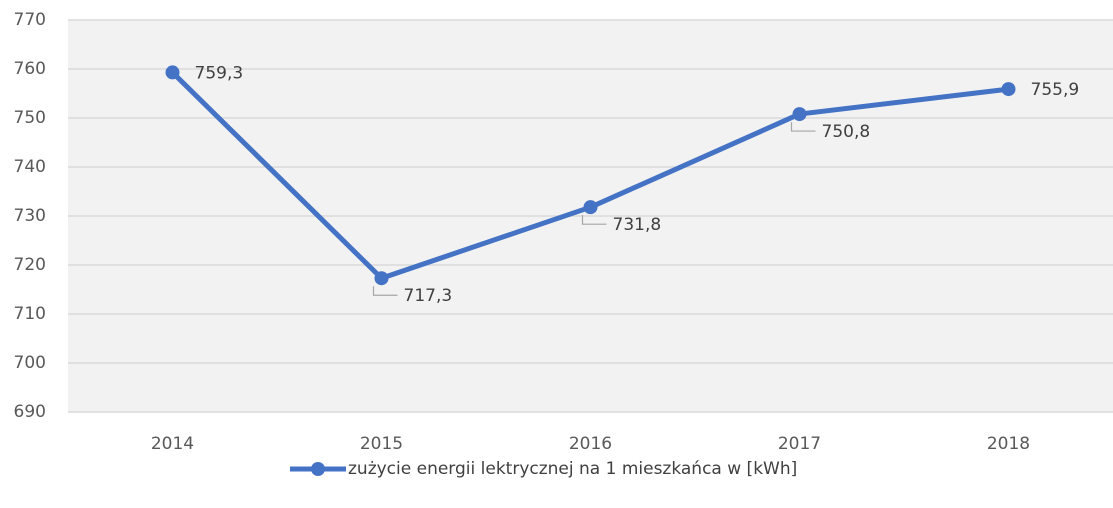 The width and height of the screenshot is (1113, 508). Describe the element at coordinates (590, 444) in the screenshot. I see `x-tick-label: 2016` at that location.